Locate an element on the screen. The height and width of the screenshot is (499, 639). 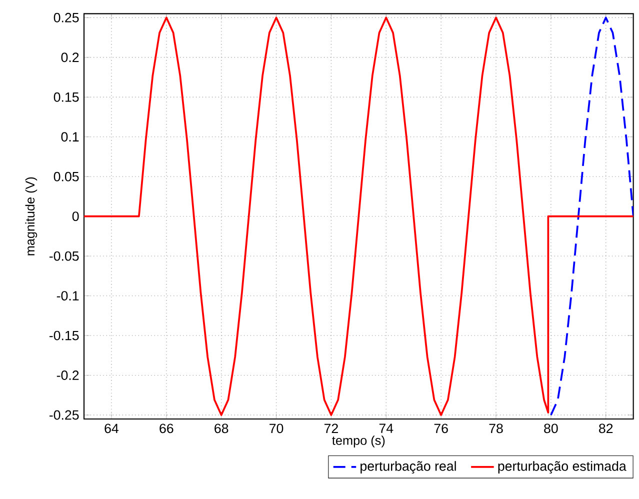
y-tick-label: 0 is located at coordinates (75, 217).